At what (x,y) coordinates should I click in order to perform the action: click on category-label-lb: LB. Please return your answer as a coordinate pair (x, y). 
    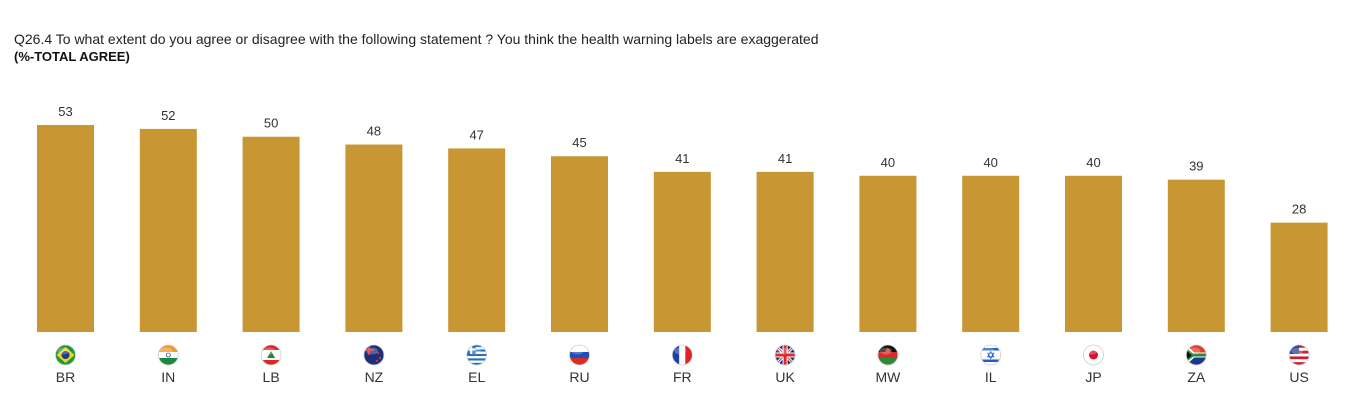
    Looking at the image, I should click on (271, 377).